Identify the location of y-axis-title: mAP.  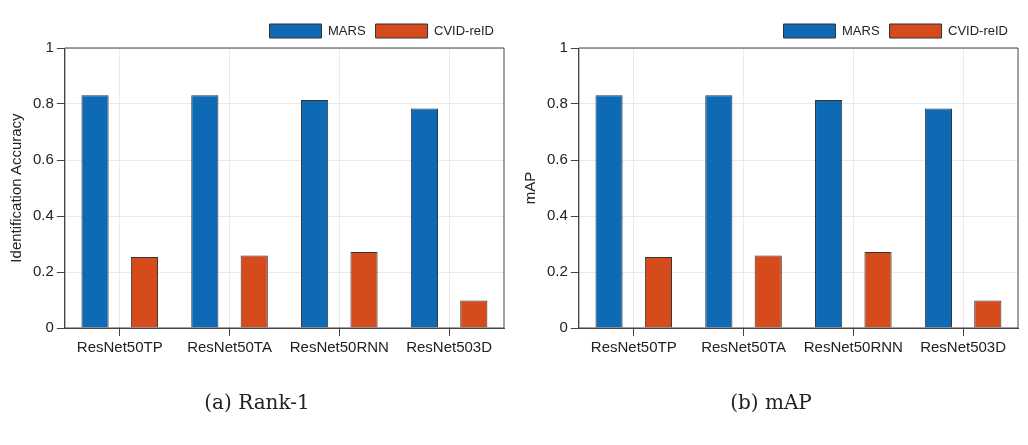
(530, 188).